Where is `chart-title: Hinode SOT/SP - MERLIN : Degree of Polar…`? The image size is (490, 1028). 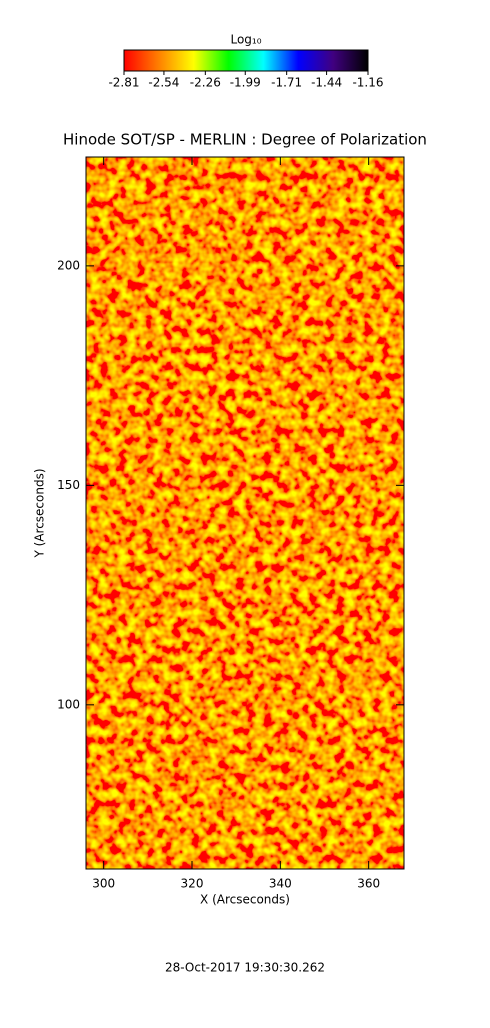 chart-title: Hinode SOT/SP - MERLIN : Degree of Polar… is located at coordinates (245, 140).